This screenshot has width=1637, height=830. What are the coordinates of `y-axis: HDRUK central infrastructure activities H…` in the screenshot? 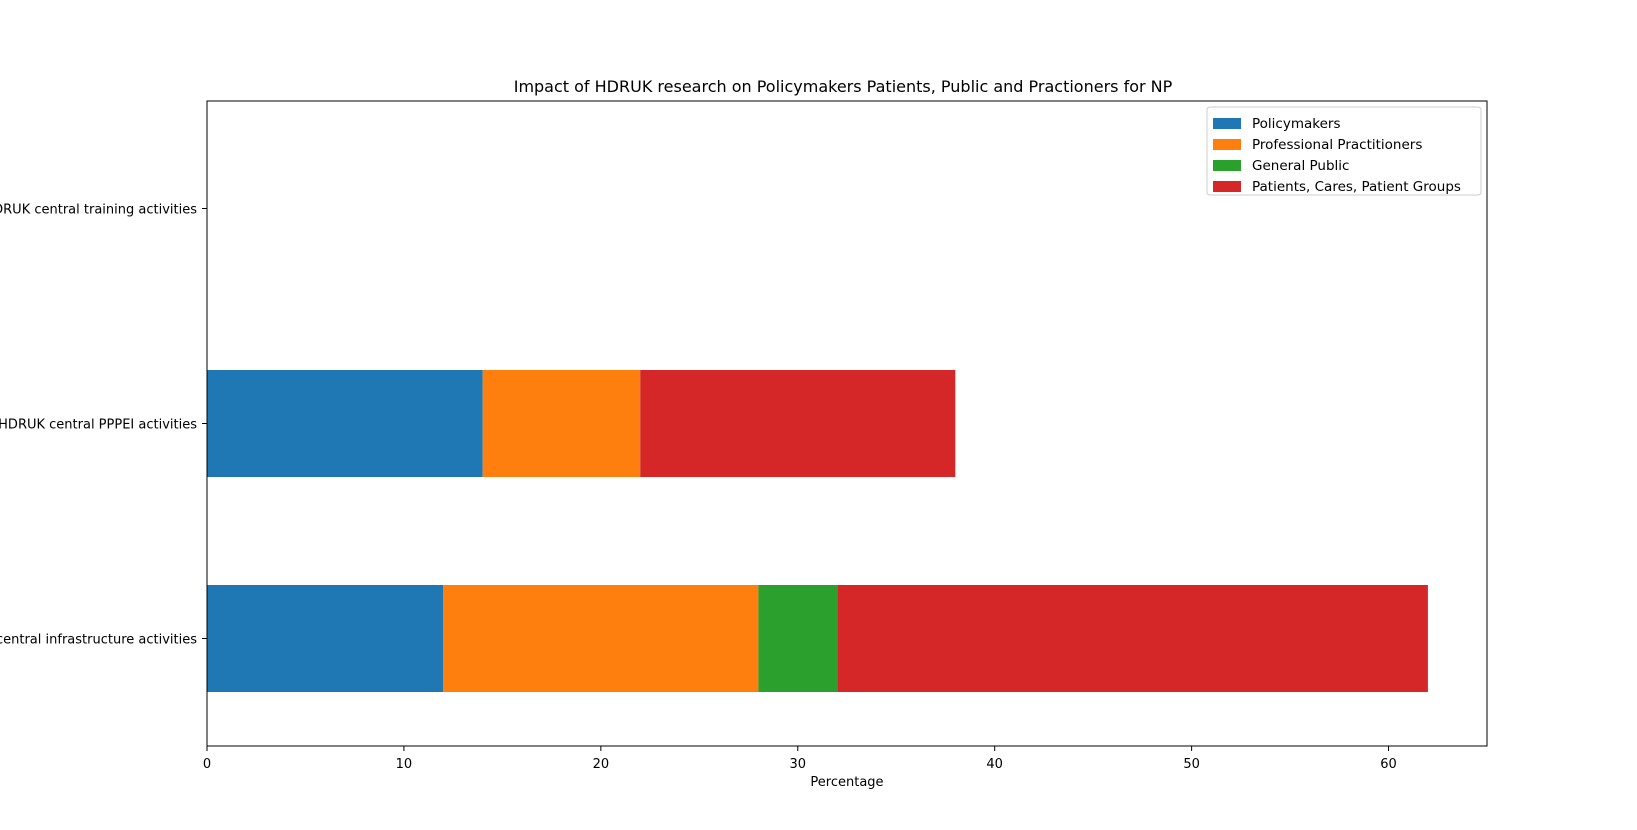 It's located at (103, 425).